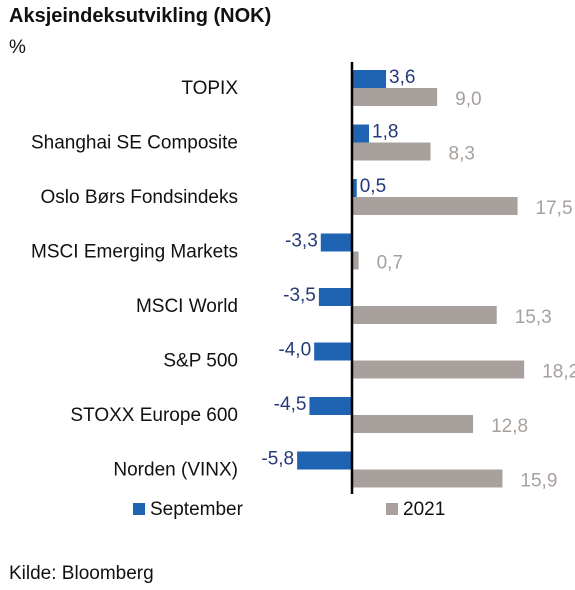  What do you see at coordinates (290, 404) in the screenshot?
I see `data-label-september: -4,5` at bounding box center [290, 404].